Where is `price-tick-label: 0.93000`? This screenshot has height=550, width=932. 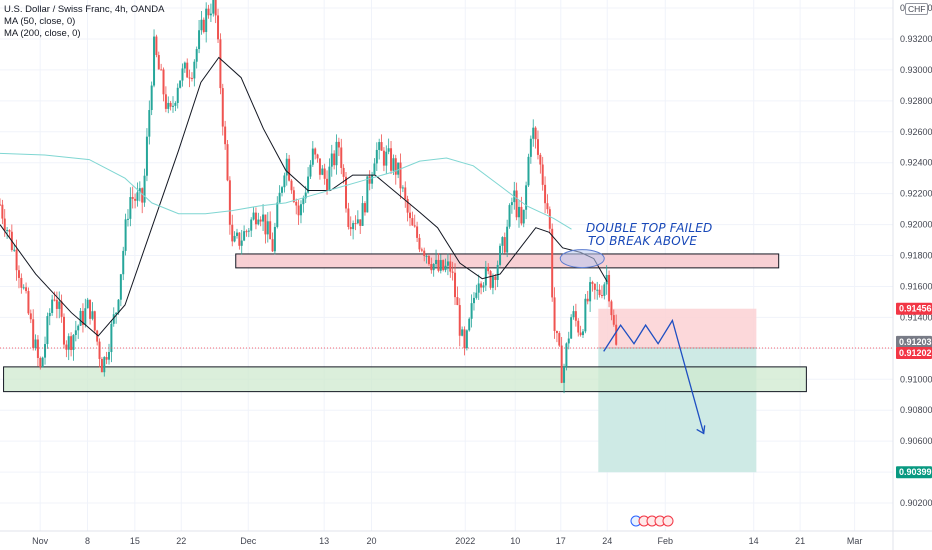 price-tick-label: 0.93000 is located at coordinates (916, 70).